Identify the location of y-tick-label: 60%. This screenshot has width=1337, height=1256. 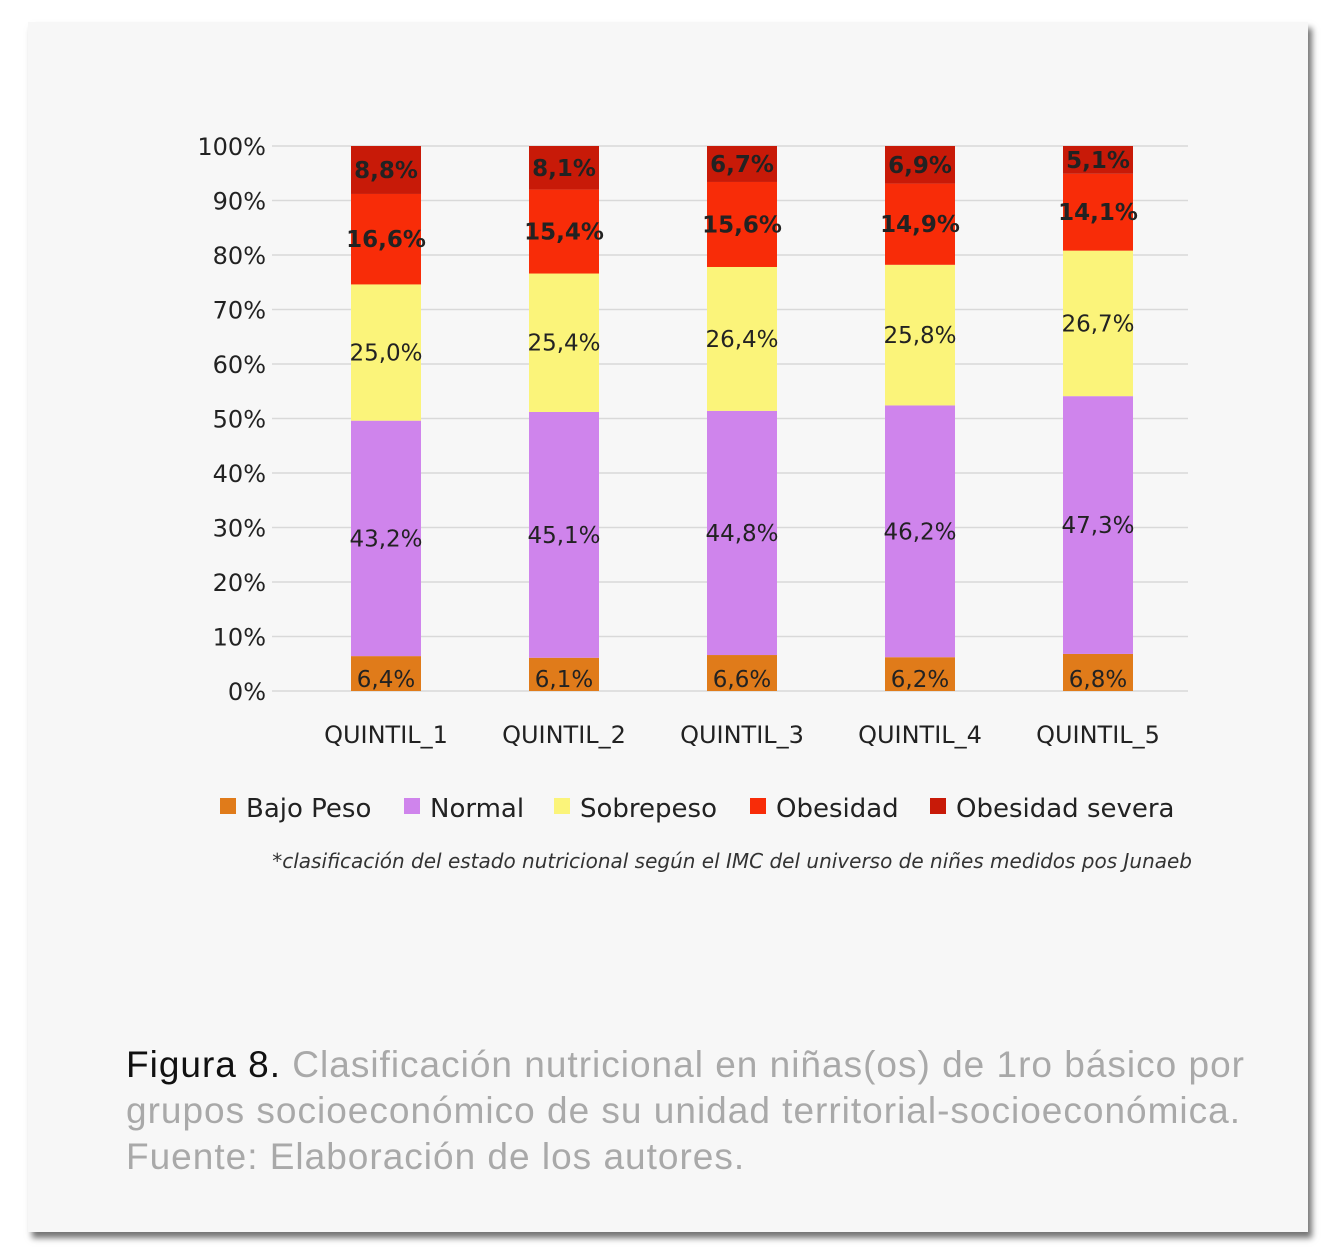
(239, 365).